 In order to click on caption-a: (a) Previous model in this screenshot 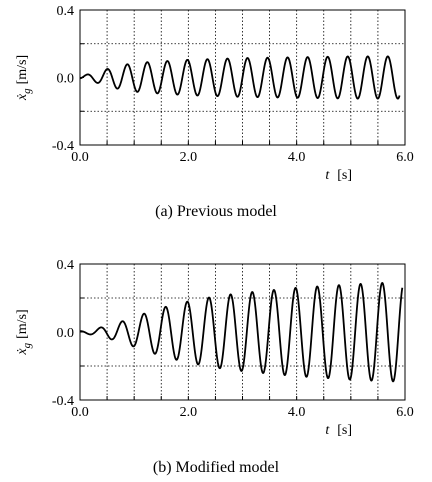, I will do `click(216, 211)`.